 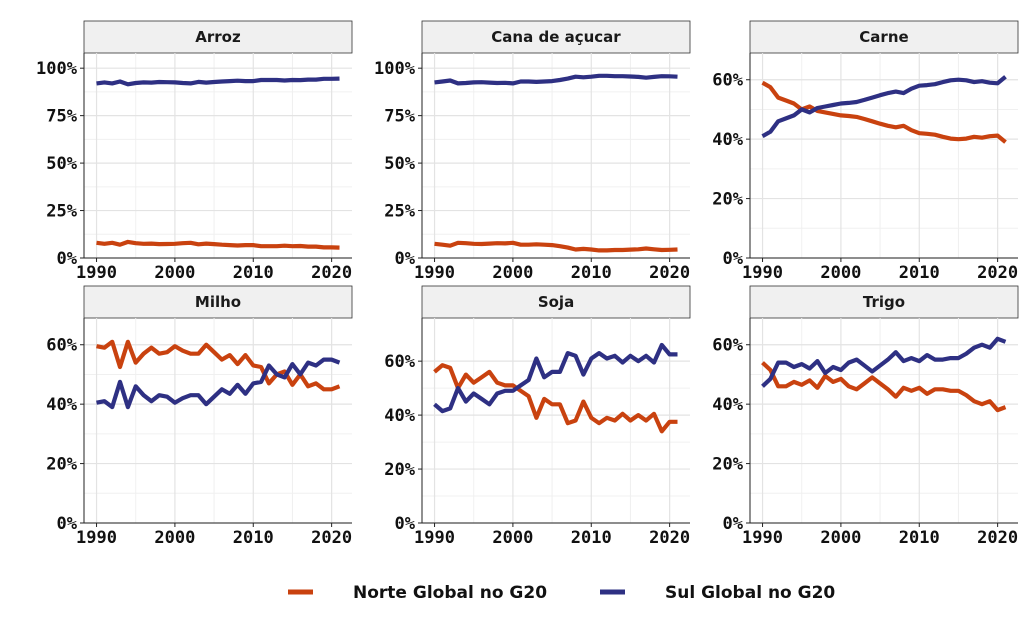 I want to click on panel-title: Arroz, so click(x=218, y=37).